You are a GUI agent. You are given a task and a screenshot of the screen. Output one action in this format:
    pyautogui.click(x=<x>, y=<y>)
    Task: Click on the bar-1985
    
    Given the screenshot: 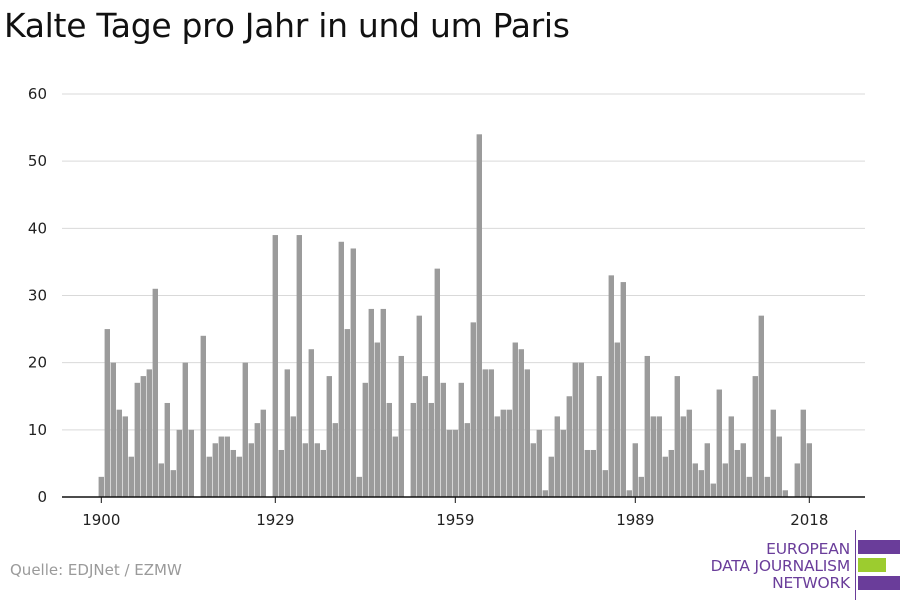 What is the action you would take?
    pyautogui.click(x=611, y=386)
    